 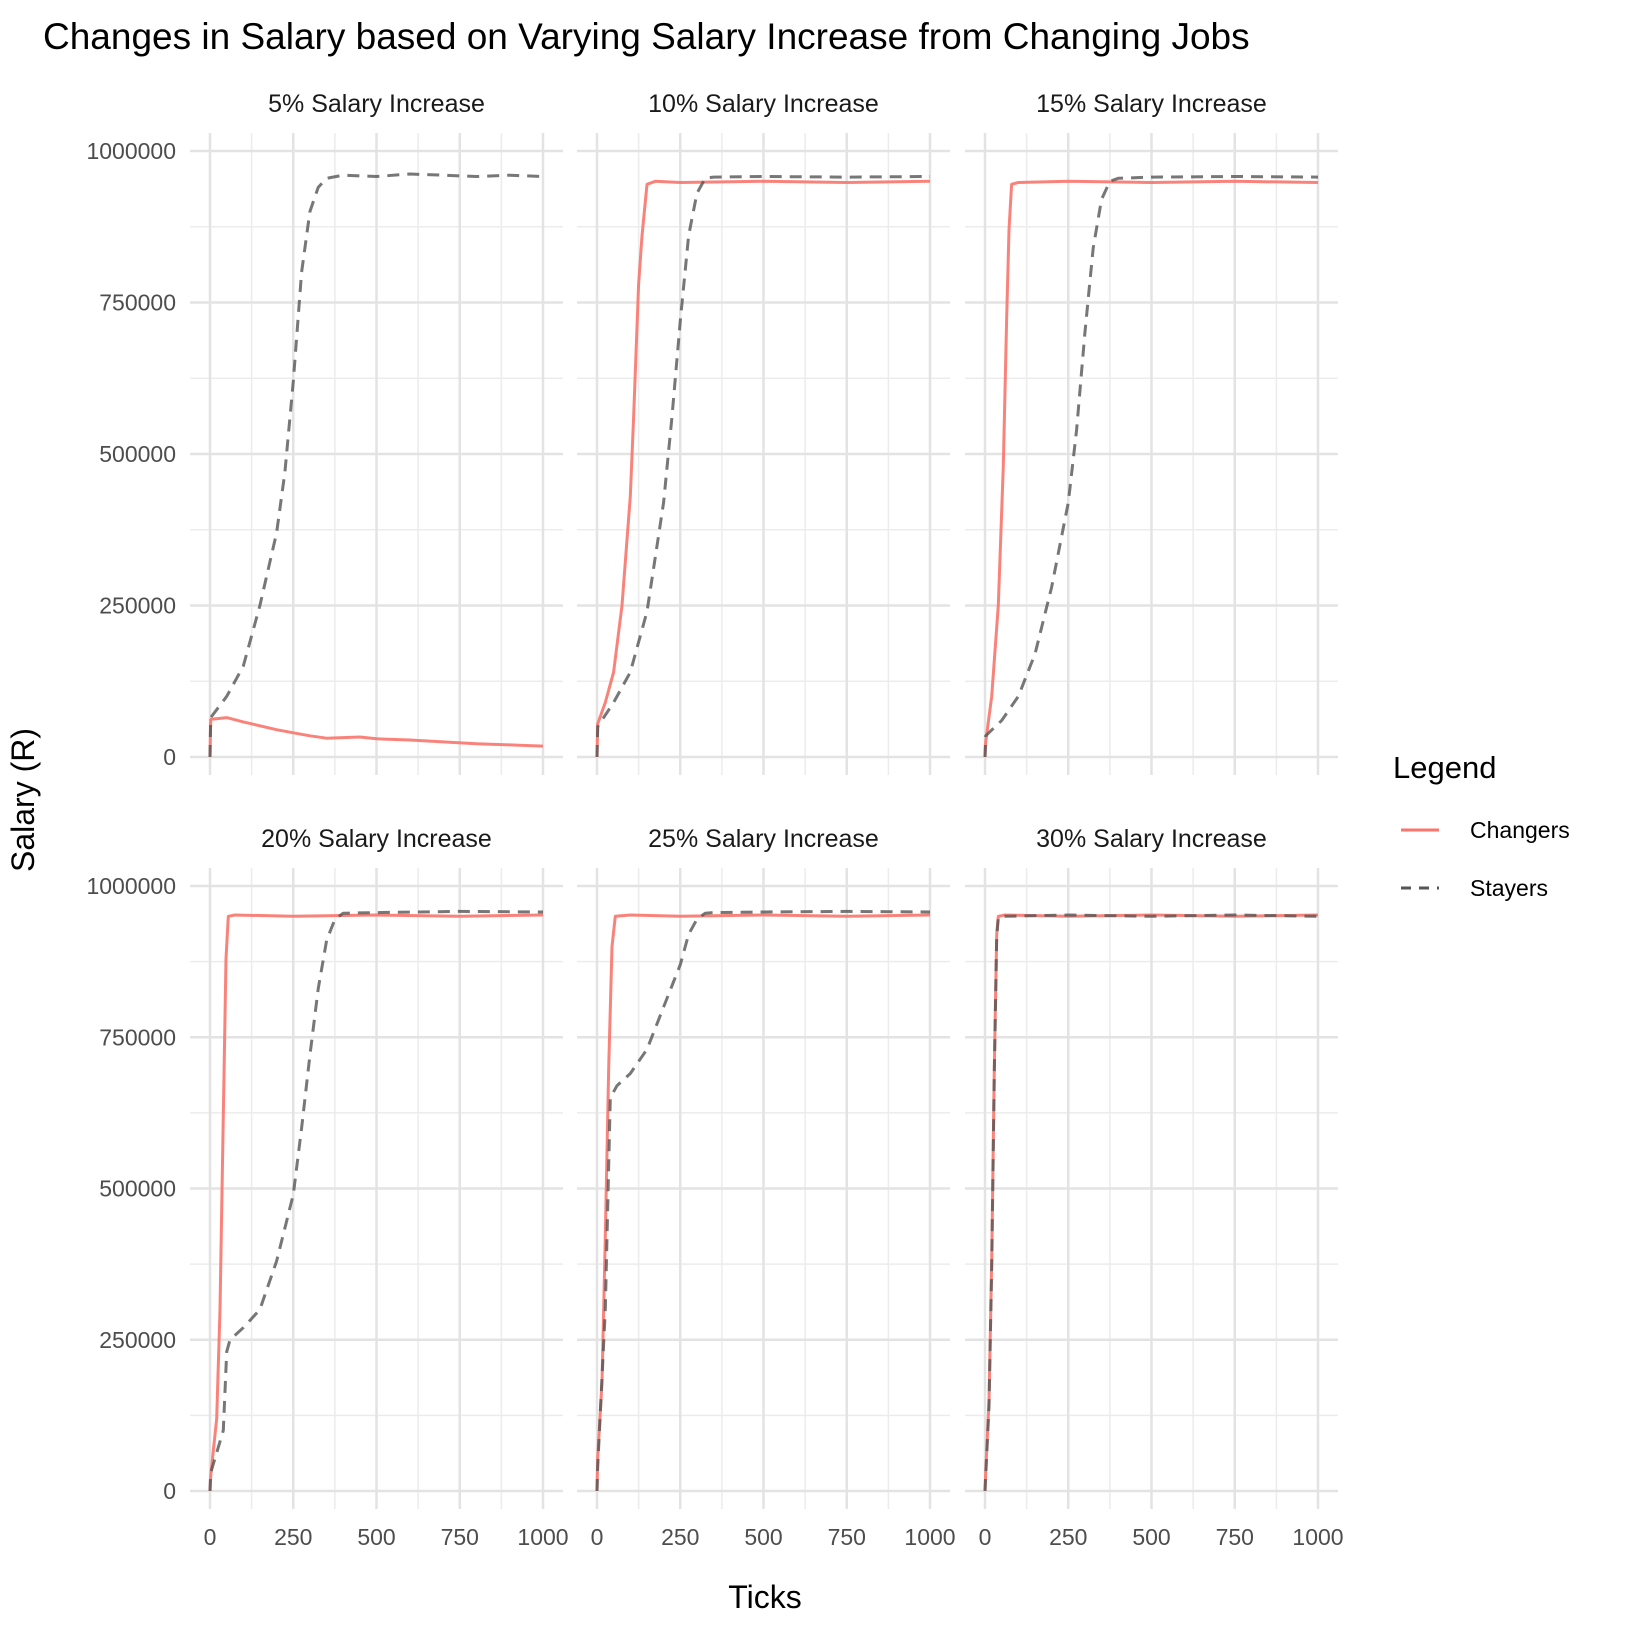 What do you see at coordinates (1509, 888) in the screenshot?
I see `legend-label-stayers: Stayers` at bounding box center [1509, 888].